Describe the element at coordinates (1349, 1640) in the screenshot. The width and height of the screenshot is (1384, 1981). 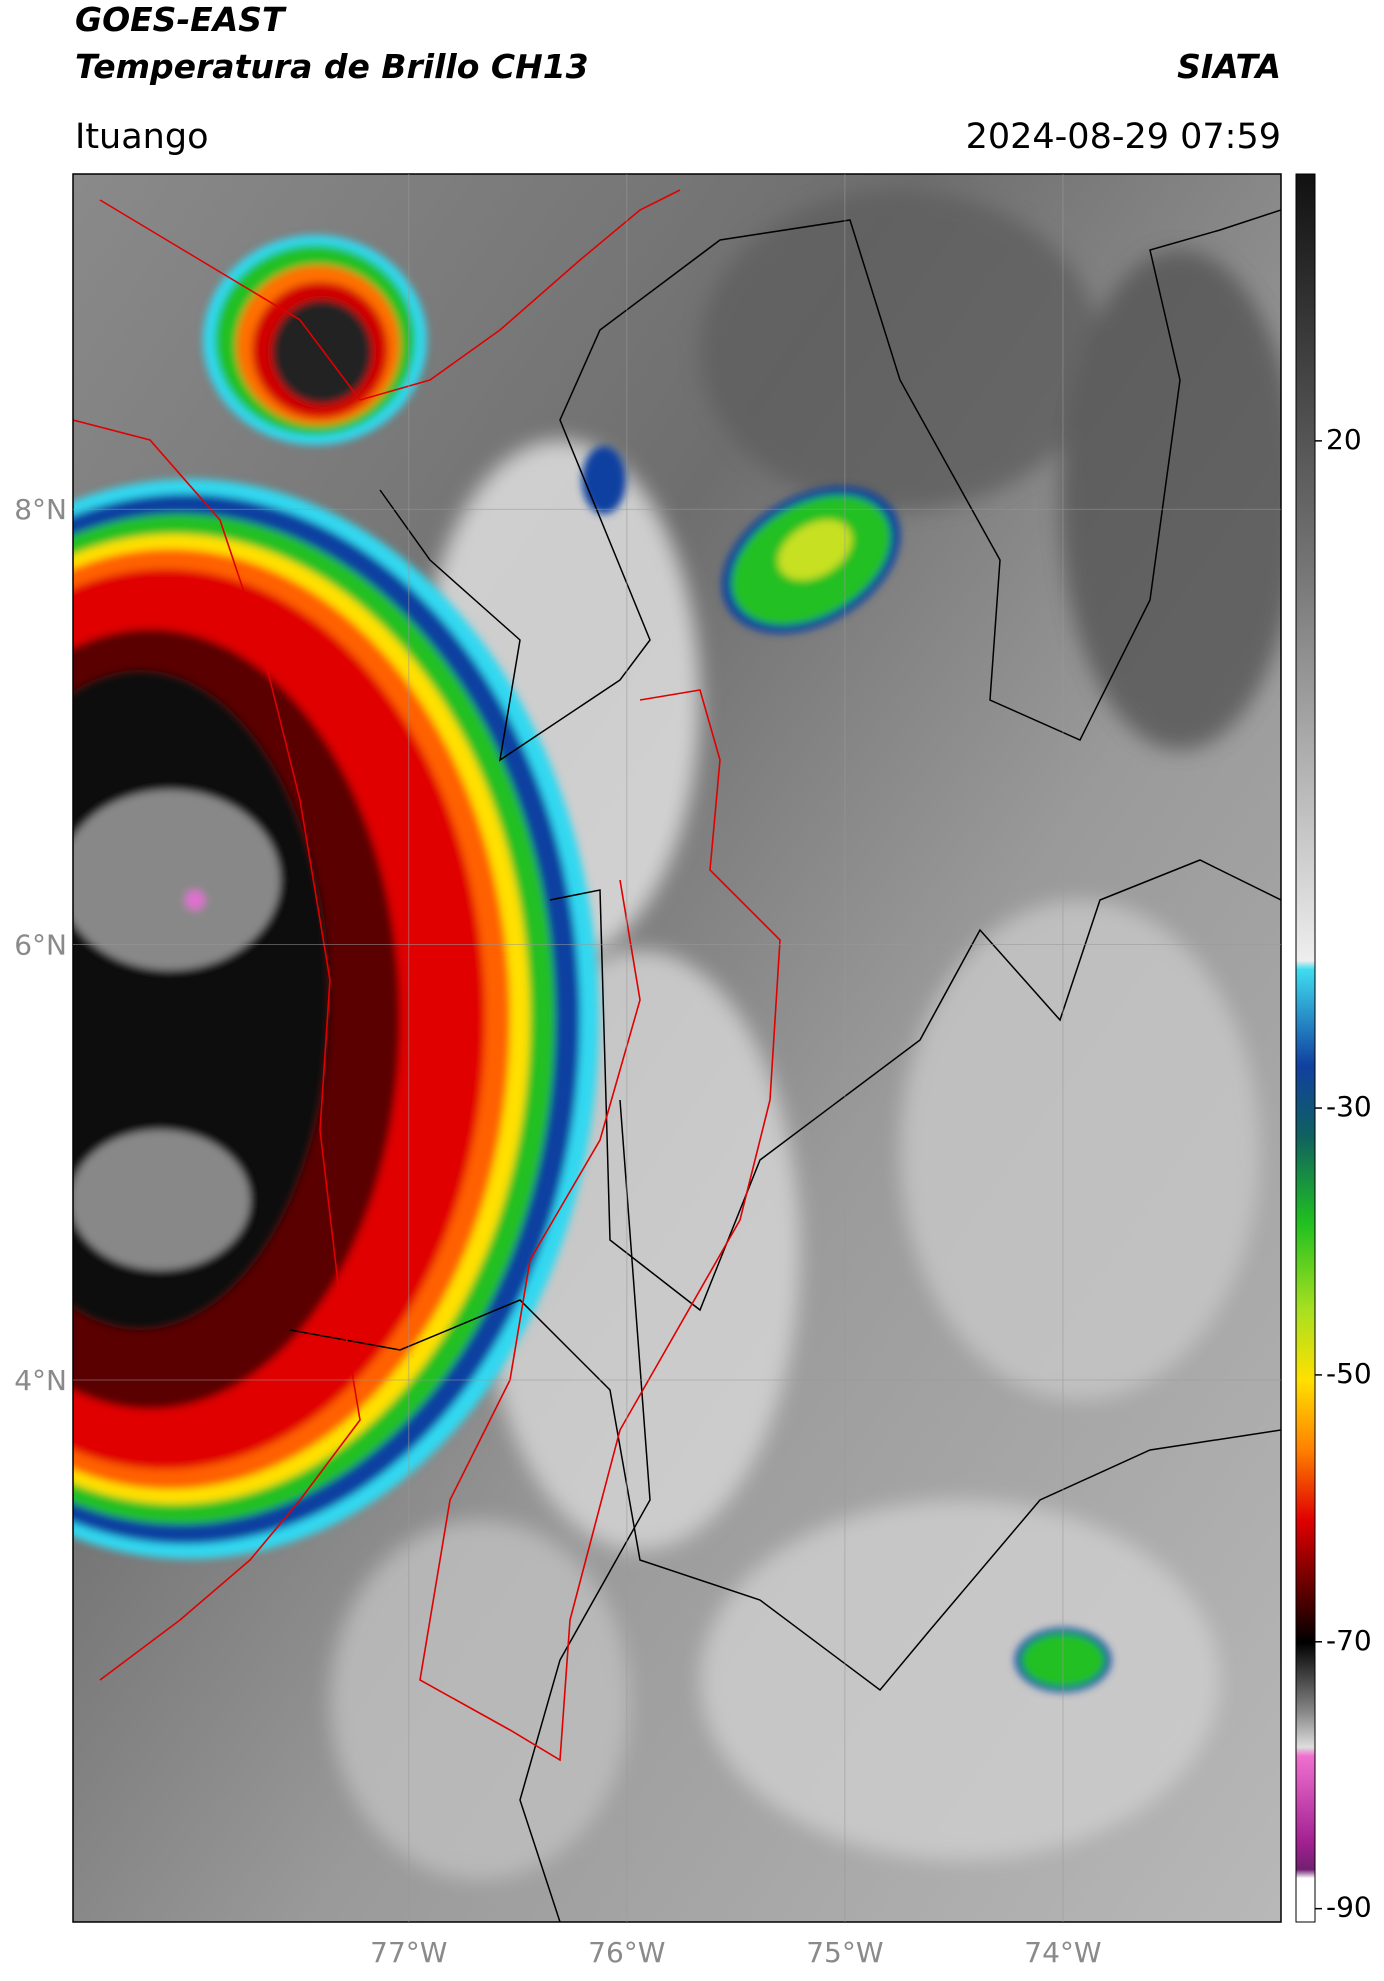
I see `colorbar-tick-label: -70` at that location.